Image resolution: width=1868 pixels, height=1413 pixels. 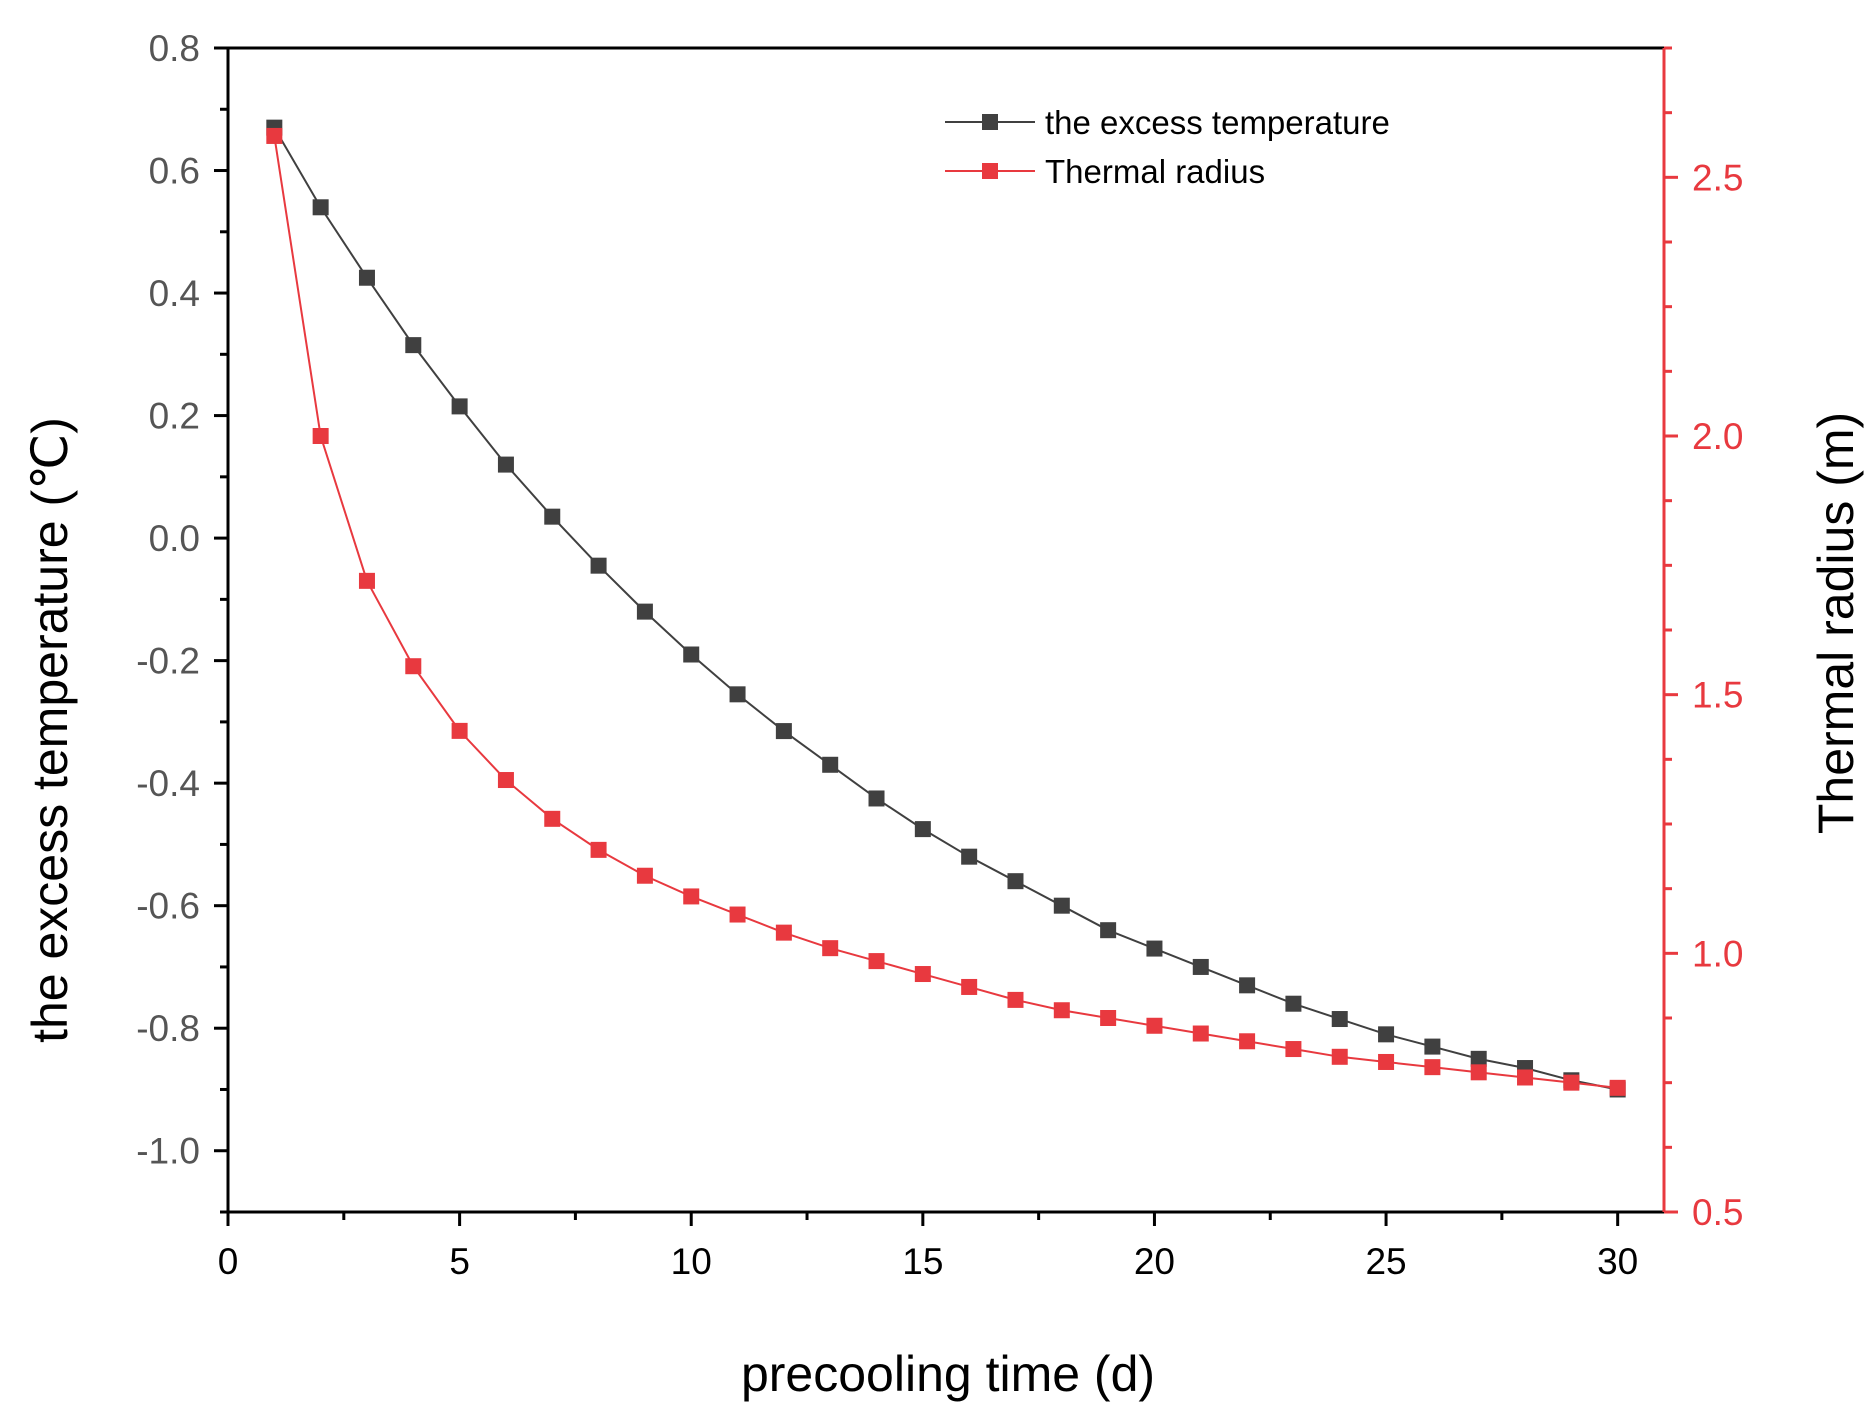 What do you see at coordinates (174, 48) in the screenshot?
I see `y-tick-label: 0.8` at bounding box center [174, 48].